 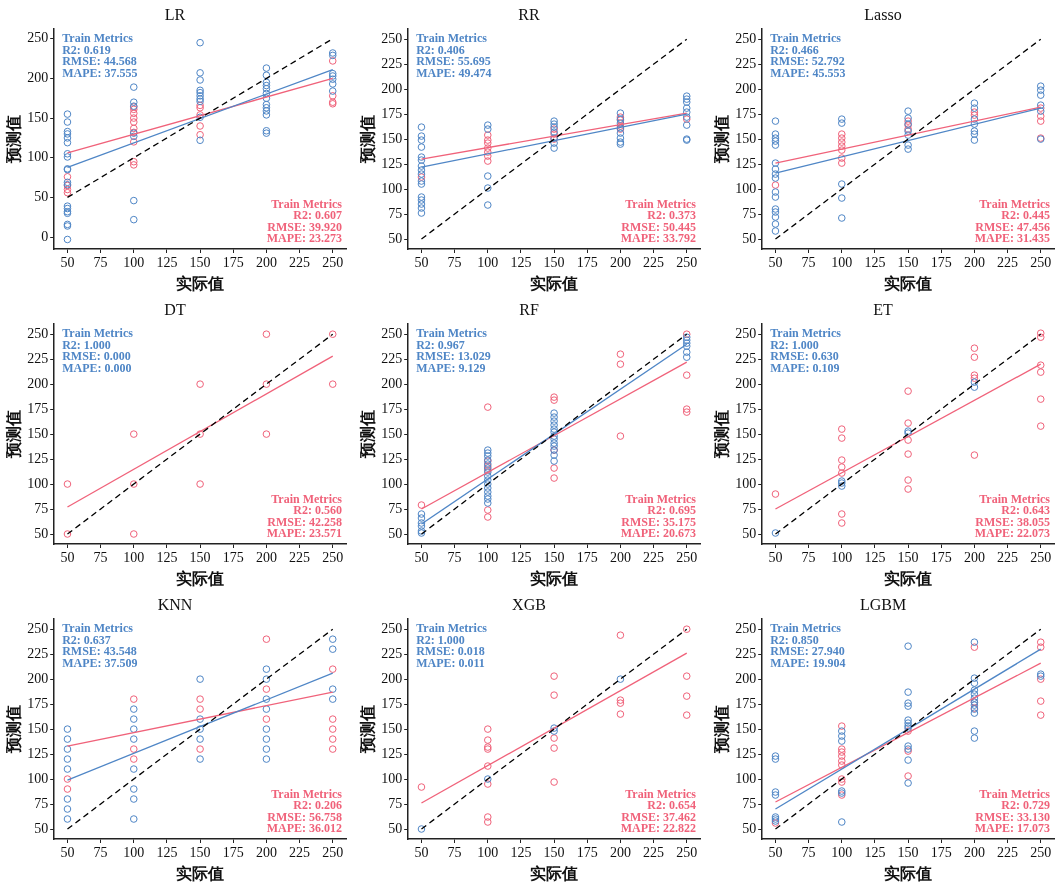 I want to click on annotation: Train Metrics R2: 0.637 RMSE: 43.548 MAPE: 37.509, so click(x=100, y=645).